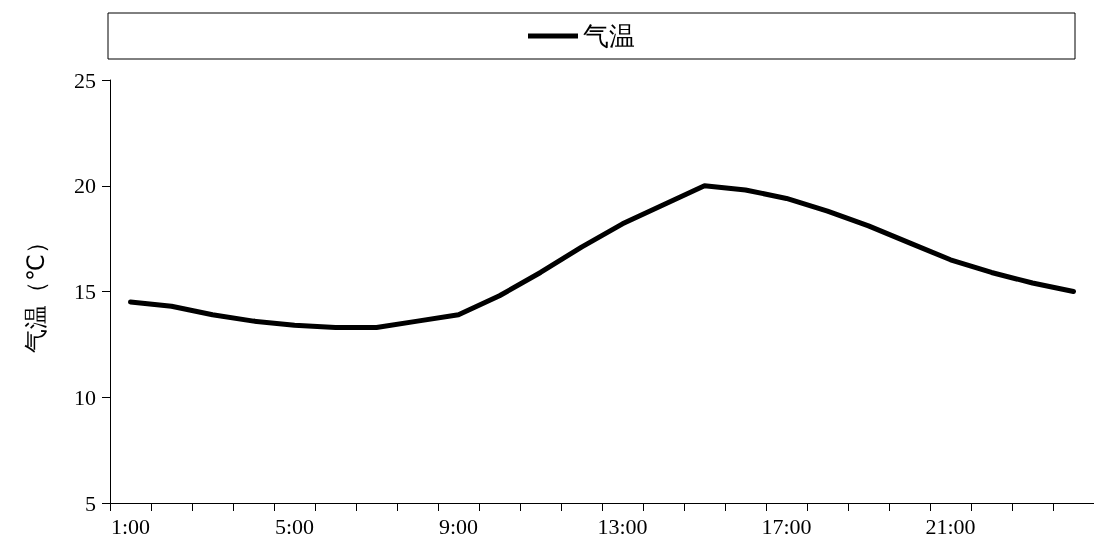 This screenshot has width=1094, height=551. What do you see at coordinates (130, 526) in the screenshot?
I see `x-tick-label: 1:00` at bounding box center [130, 526].